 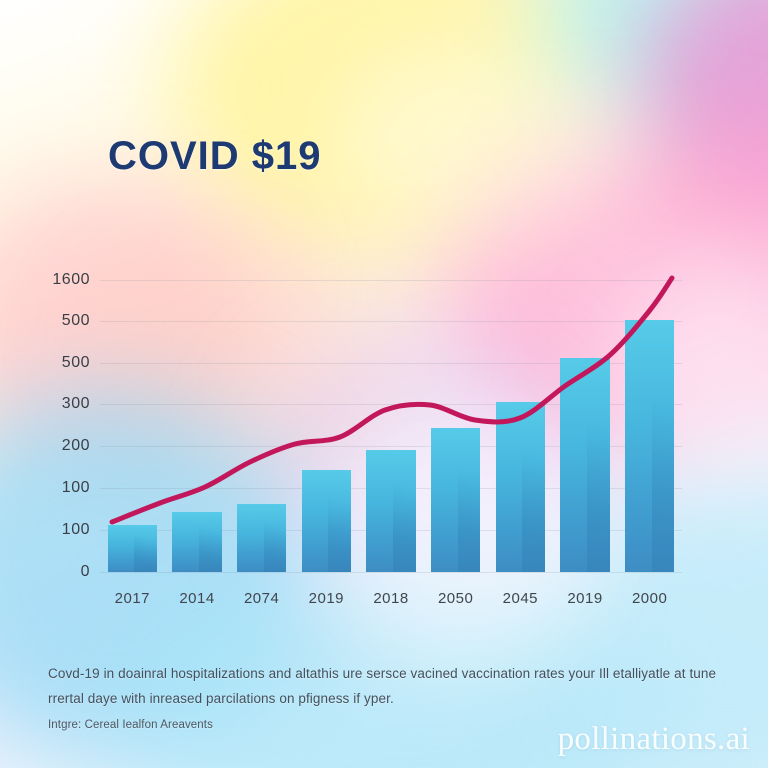 What do you see at coordinates (130, 725) in the screenshot?
I see `chart-source: Intgre: Cereal Iealfon Areavents` at bounding box center [130, 725].